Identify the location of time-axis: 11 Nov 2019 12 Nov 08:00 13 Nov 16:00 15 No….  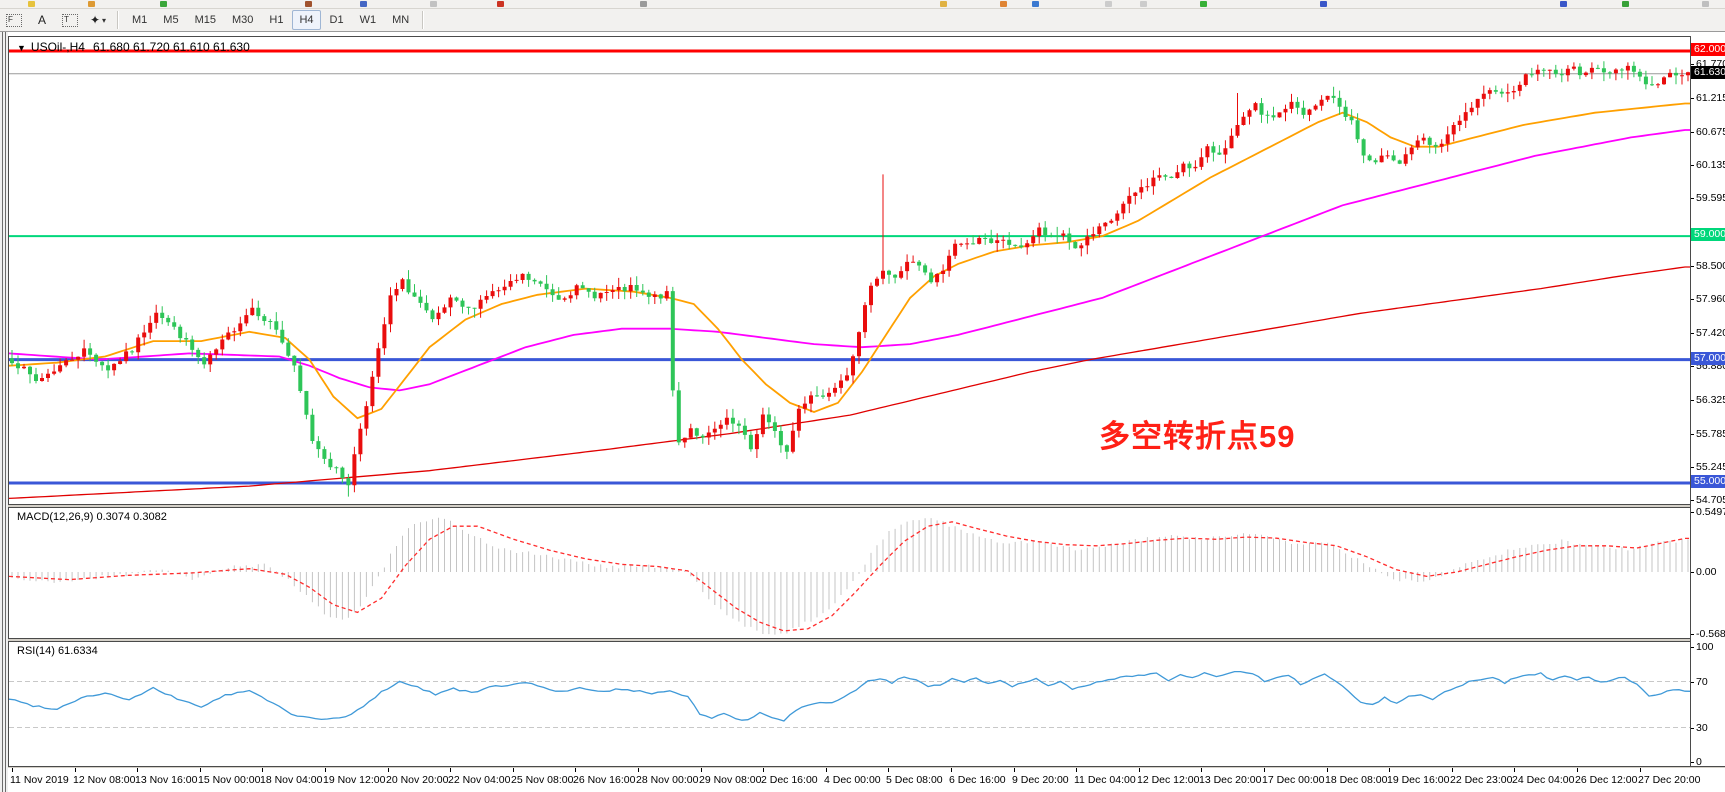
(866, 780).